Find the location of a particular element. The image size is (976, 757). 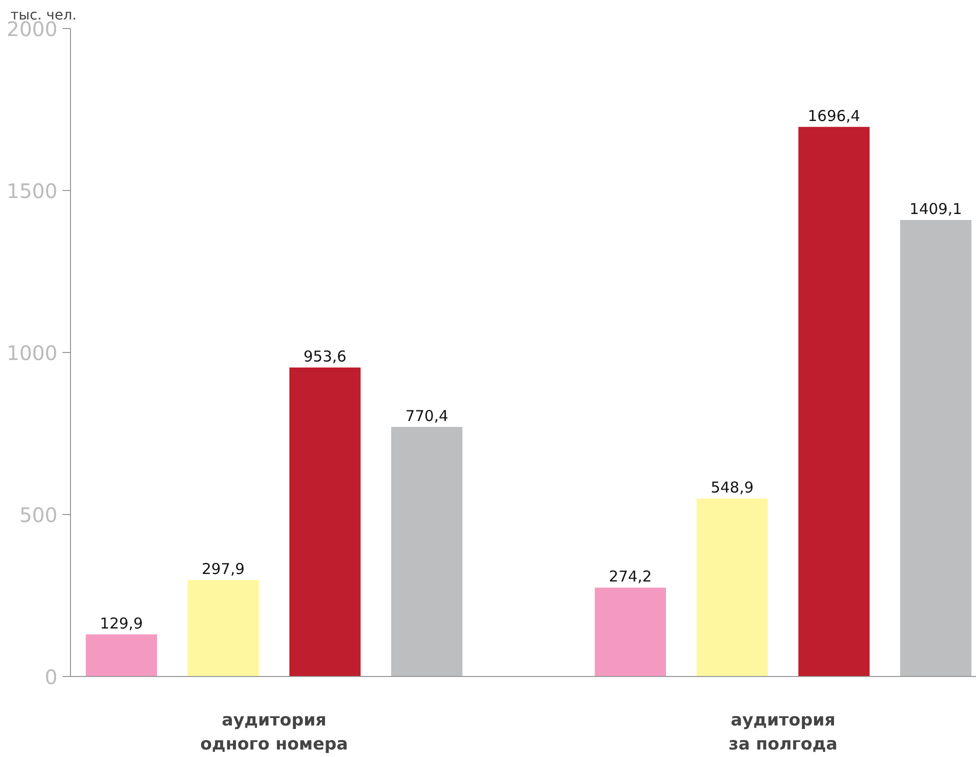

y-tick-label: 1000 is located at coordinates (32, 353).